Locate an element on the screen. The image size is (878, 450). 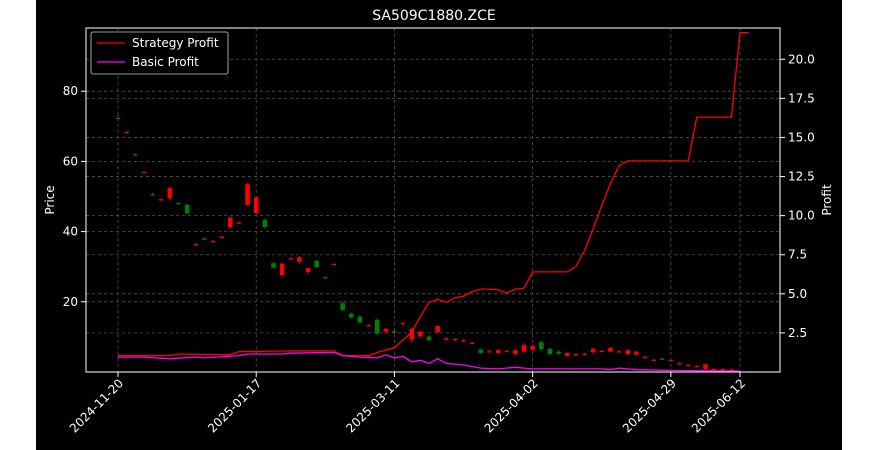
y-left-tick-label: 60 is located at coordinates (70, 161).